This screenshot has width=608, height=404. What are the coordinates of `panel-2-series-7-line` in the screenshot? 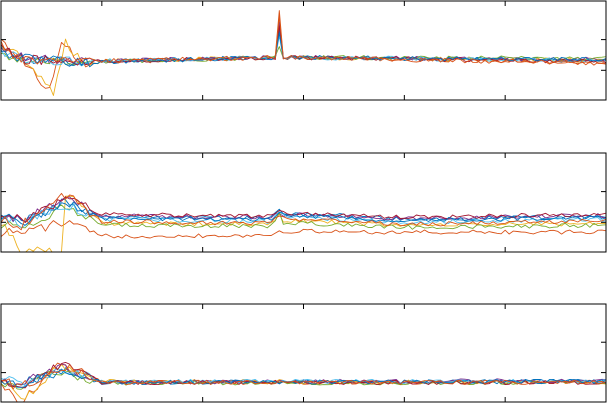 It's located at (303, 210).